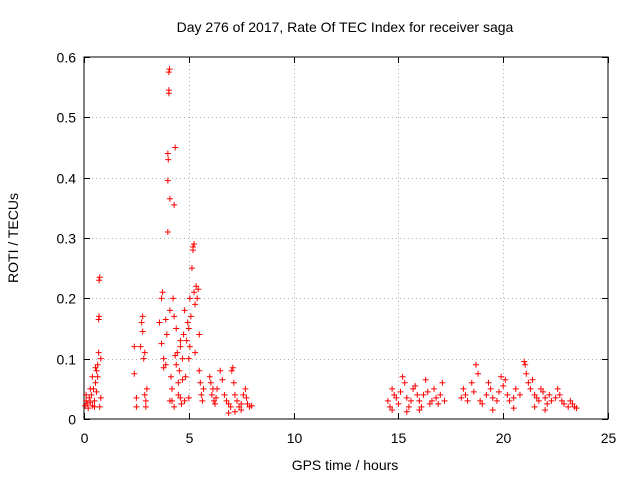 This screenshot has width=640, height=480. I want to click on x-tick-label: 25, so click(609, 438).